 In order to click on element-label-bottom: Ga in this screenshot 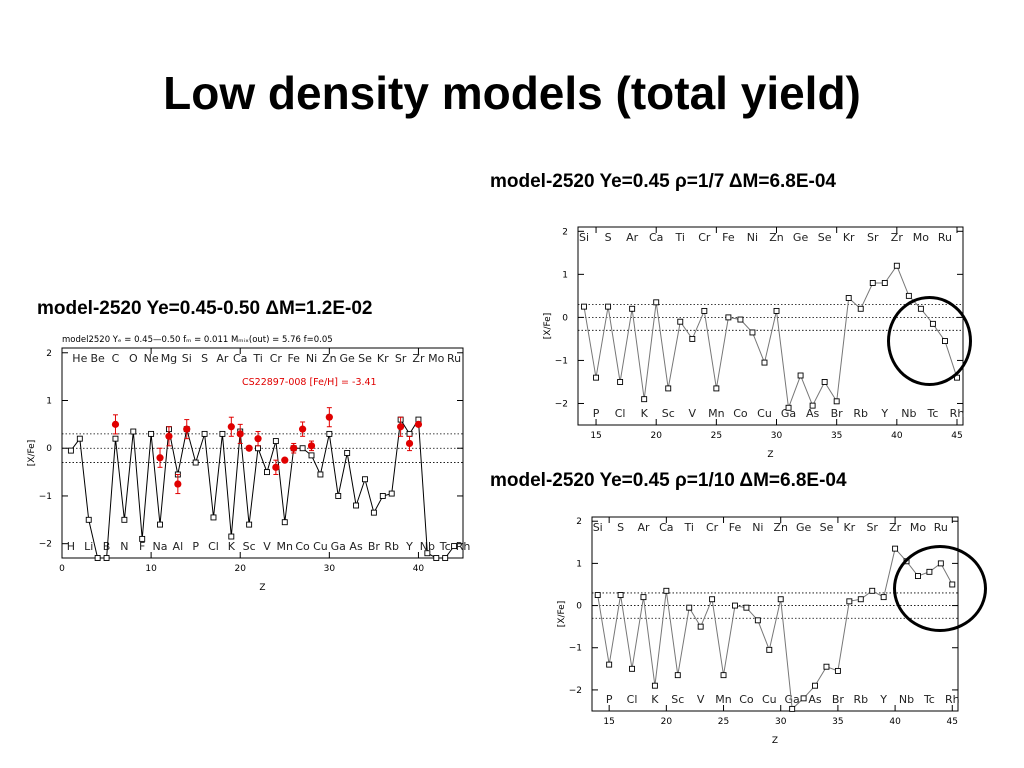, I will do `click(338, 546)`.